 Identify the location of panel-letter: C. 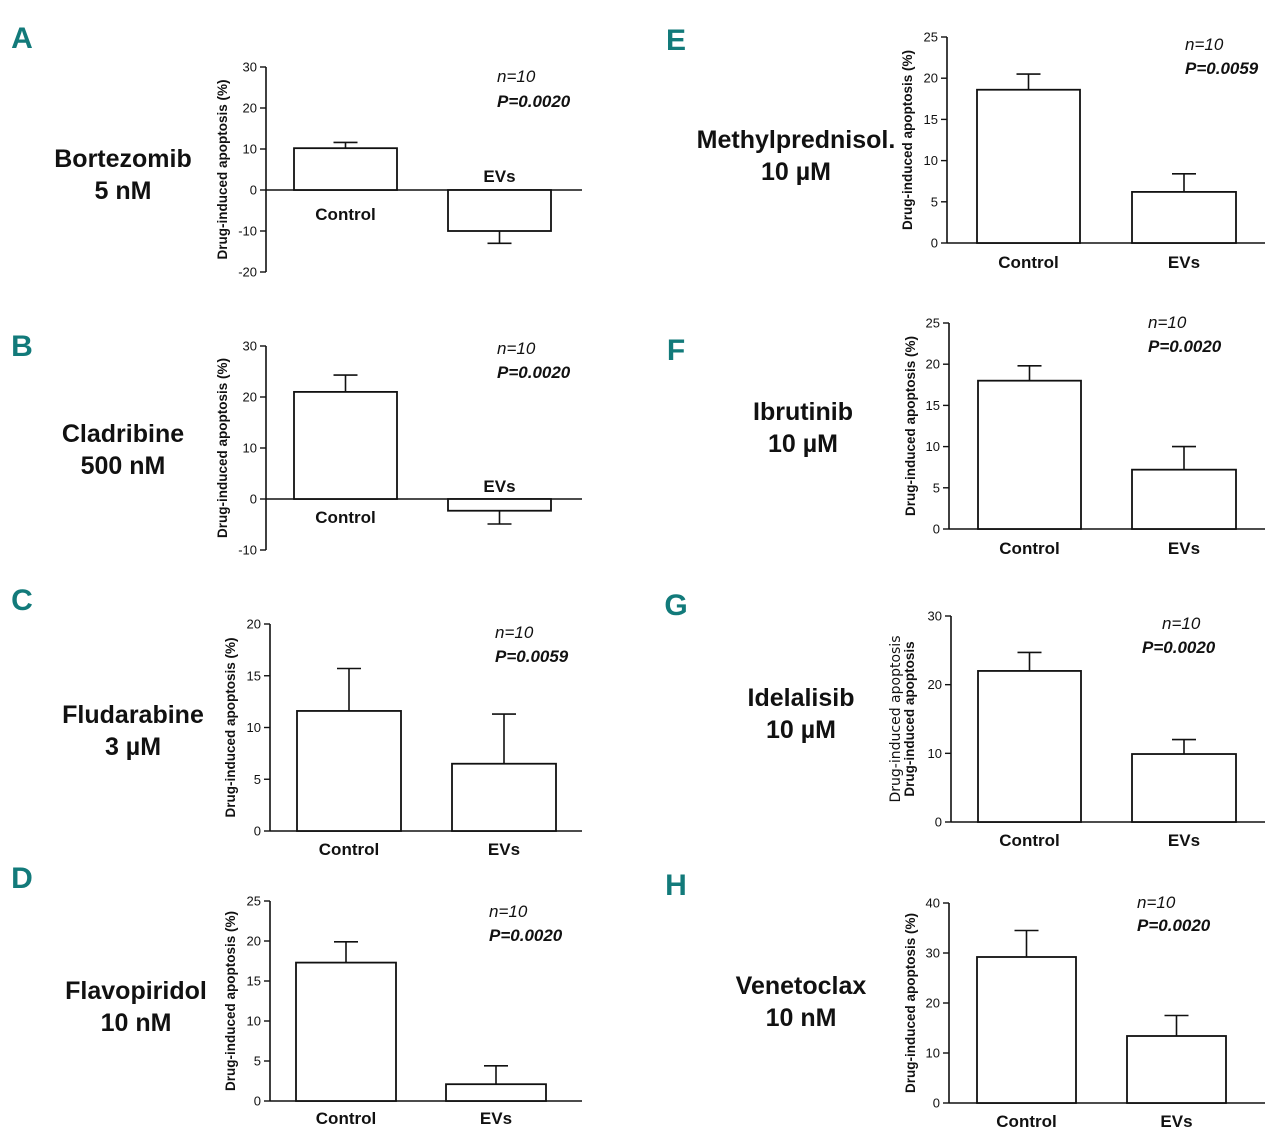
(22, 600).